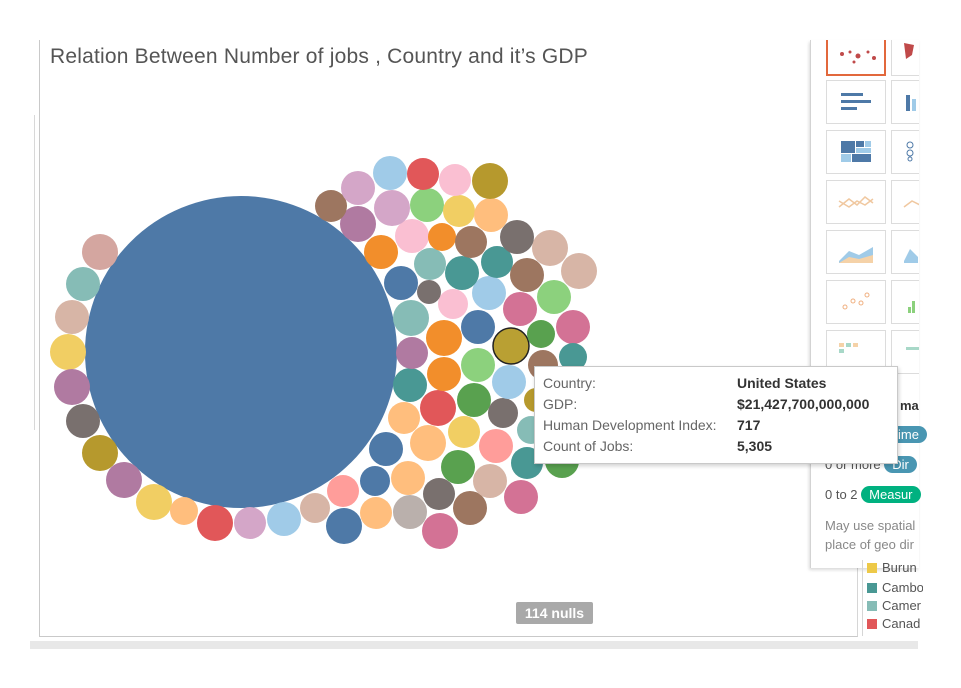 The image size is (961, 688). Describe the element at coordinates (869, 544) in the screenshot. I see `hint-line-2: place of geo dir` at that location.